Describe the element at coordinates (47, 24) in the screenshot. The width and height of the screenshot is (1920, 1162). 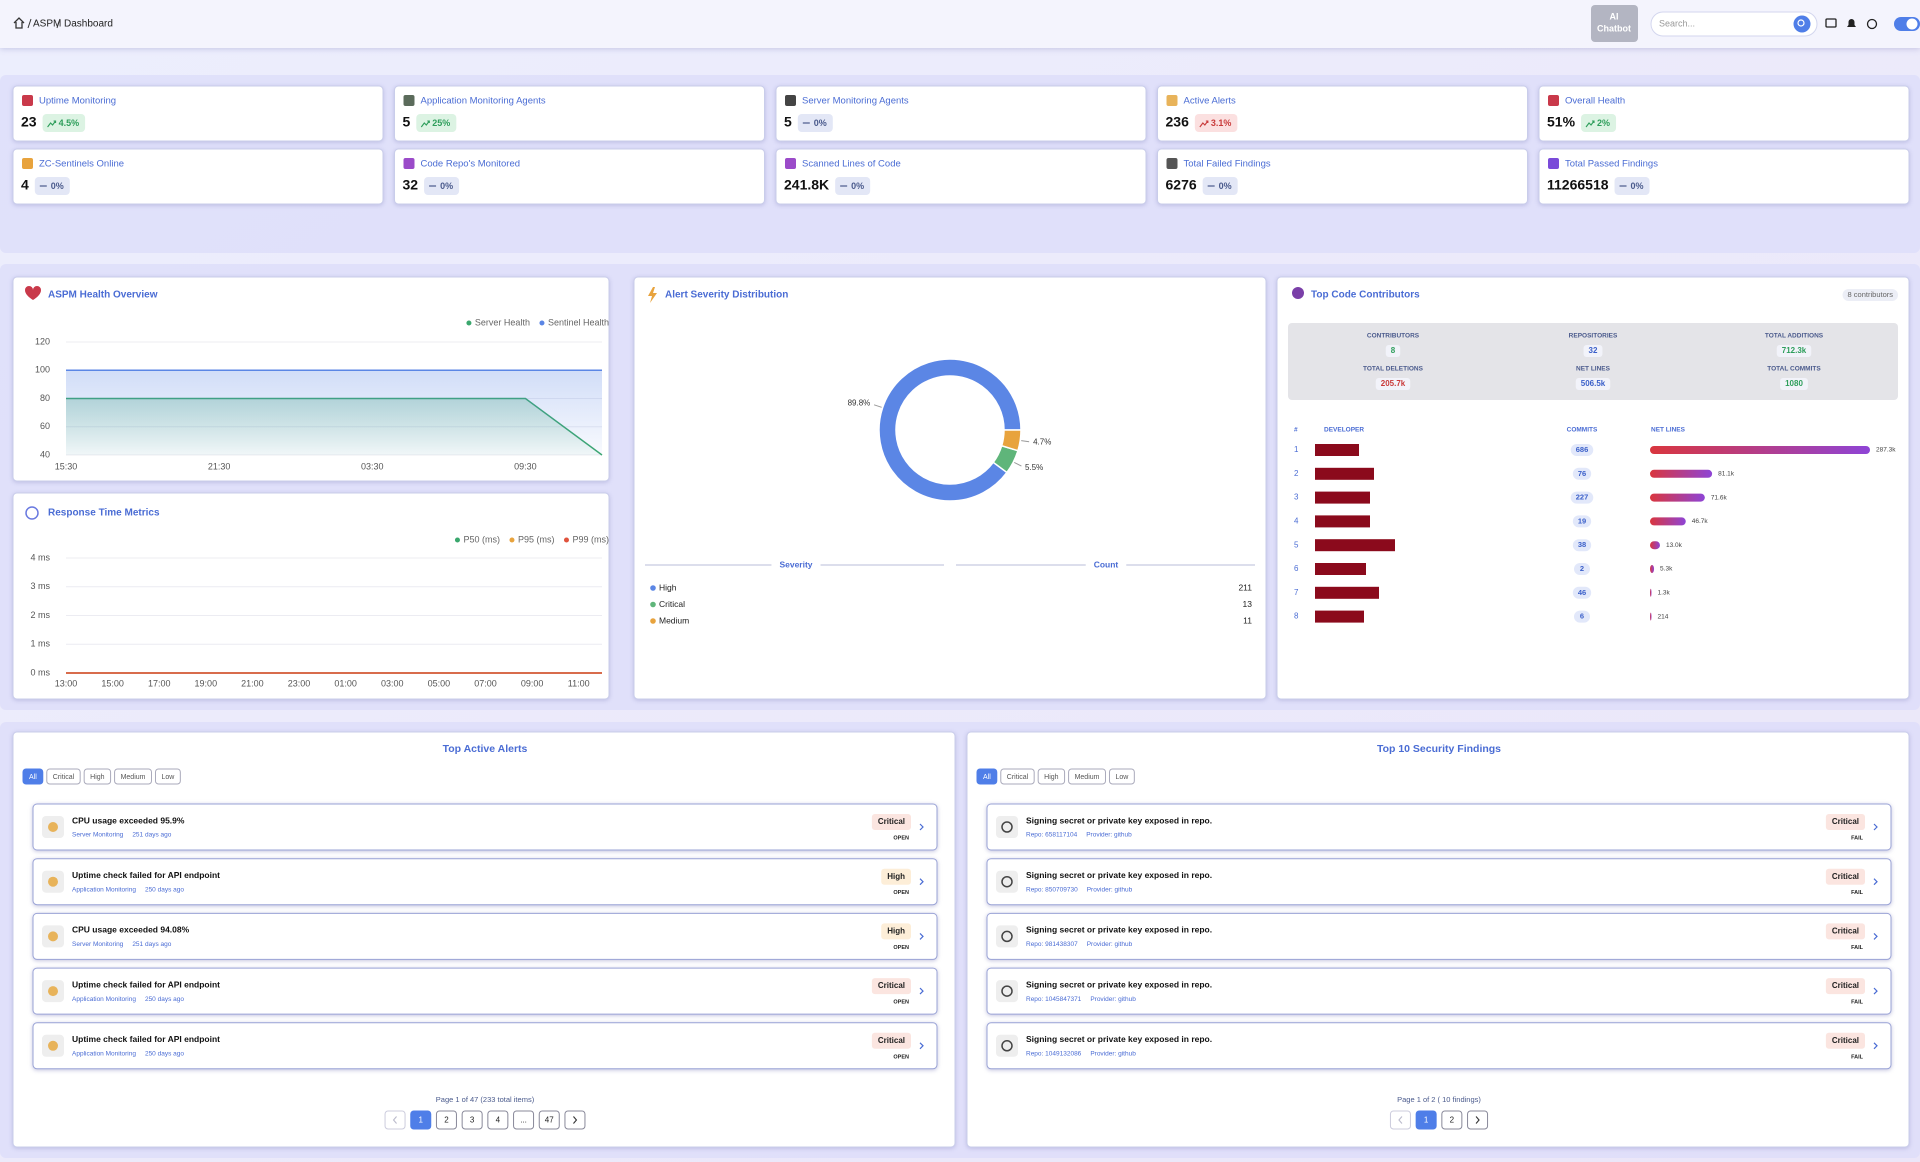
I see `breadcrumb: ASPM` at that location.